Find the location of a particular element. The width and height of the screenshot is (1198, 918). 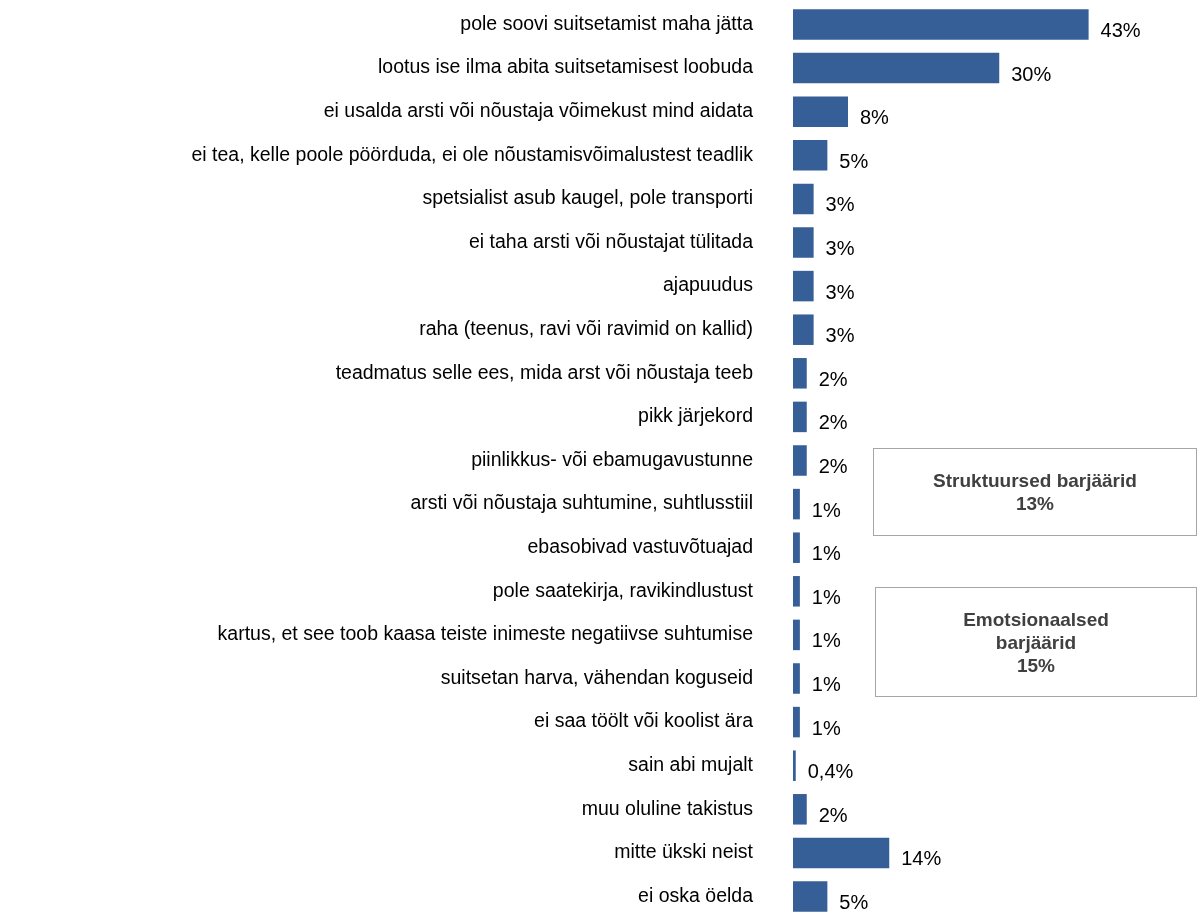

y-tick-label: kartus, et see toob kaasa teiste inimeste negatiivse suhtumise is located at coordinates (485, 633).